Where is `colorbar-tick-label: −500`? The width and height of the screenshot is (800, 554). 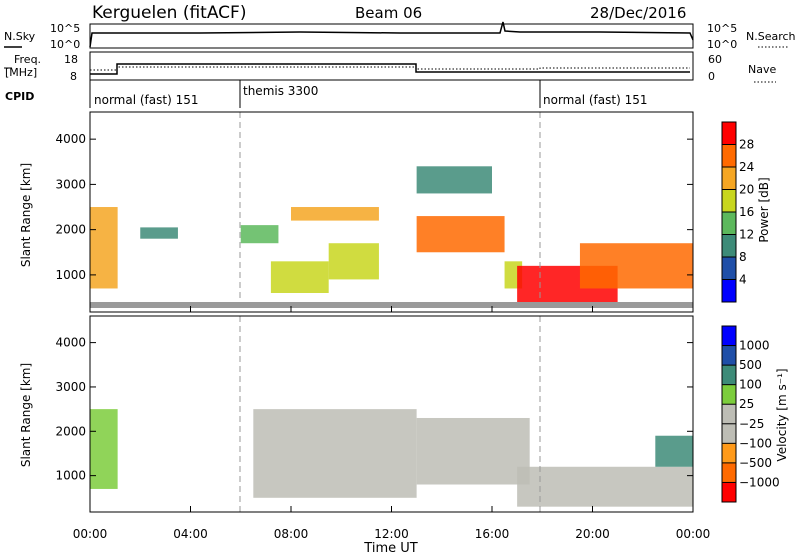 colorbar-tick-label: −500 is located at coordinates (755, 463).